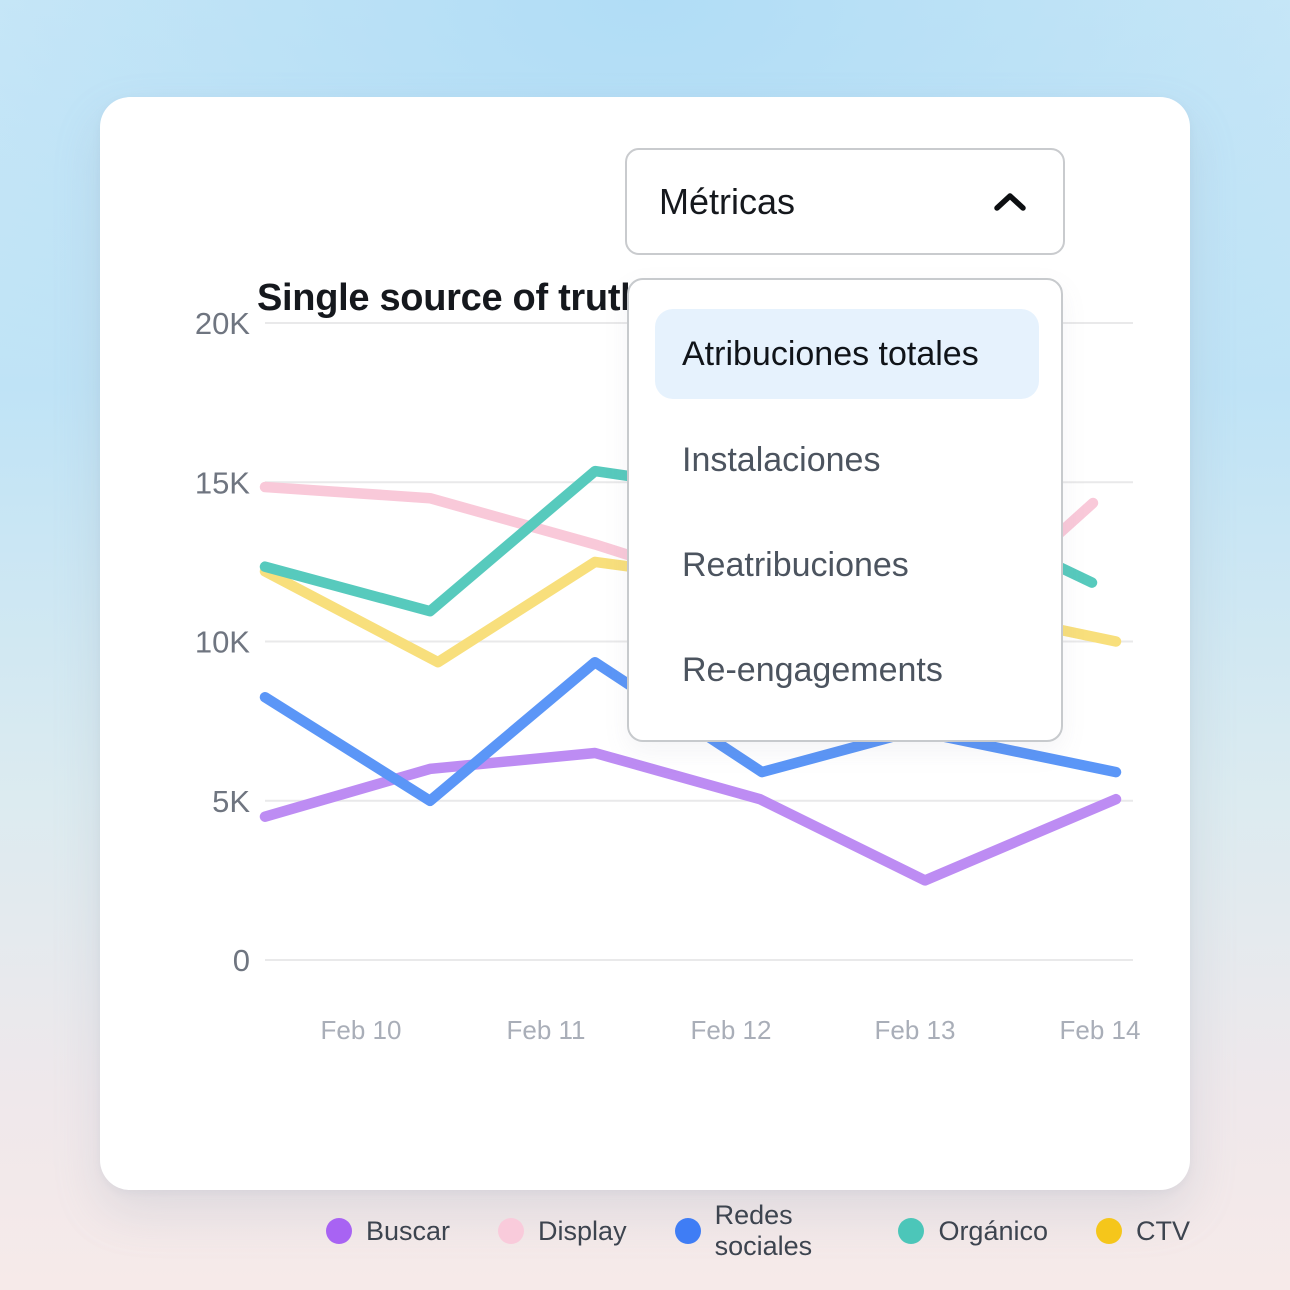 Image resolution: width=1290 pixels, height=1290 pixels. Describe the element at coordinates (241, 960) in the screenshot. I see `y-axis-tick-label: 0` at that location.